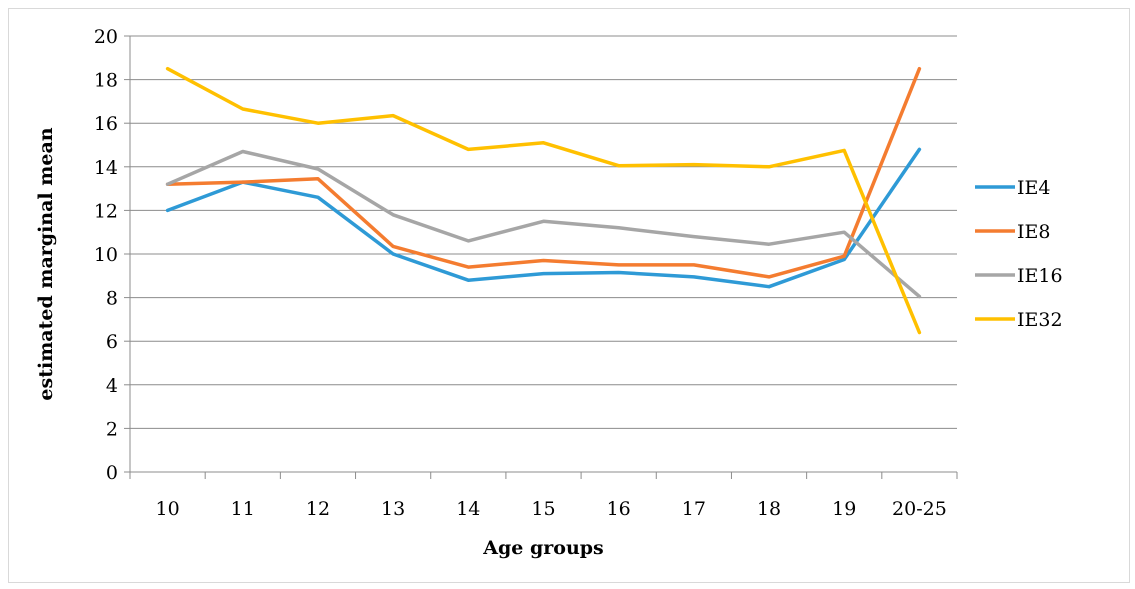 Image resolution: width=1135 pixels, height=589 pixels. Describe the element at coordinates (112, 429) in the screenshot. I see `y-tick-label: 2` at that location.